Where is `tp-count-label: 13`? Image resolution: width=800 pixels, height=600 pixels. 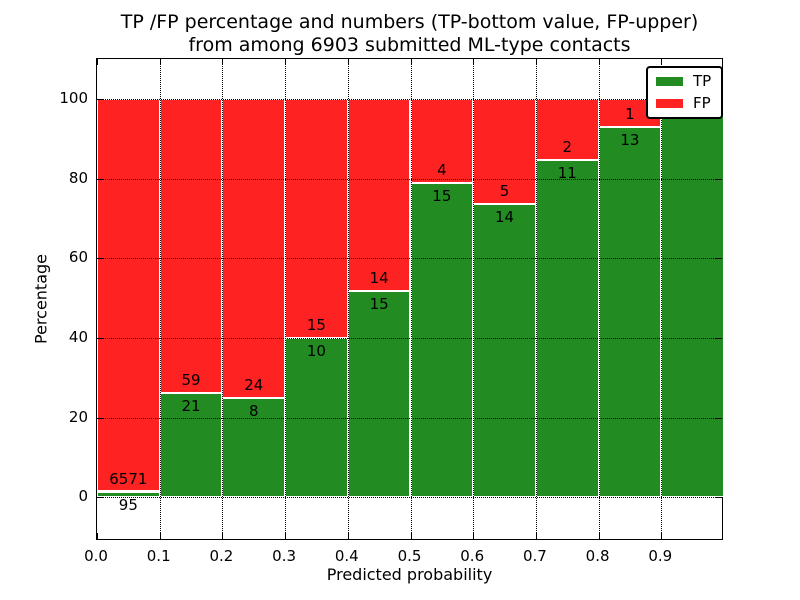 tp-count-label: 13 is located at coordinates (630, 140).